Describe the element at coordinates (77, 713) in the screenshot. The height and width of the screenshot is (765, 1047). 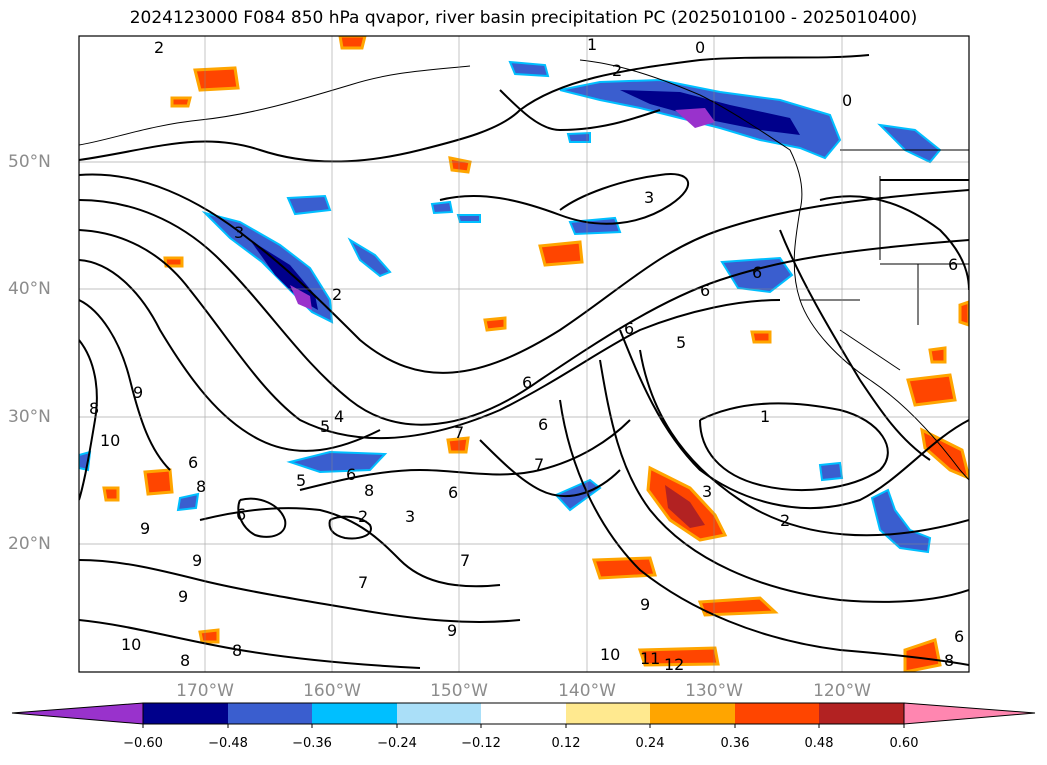
I see `colorbar-min-extend` at that location.